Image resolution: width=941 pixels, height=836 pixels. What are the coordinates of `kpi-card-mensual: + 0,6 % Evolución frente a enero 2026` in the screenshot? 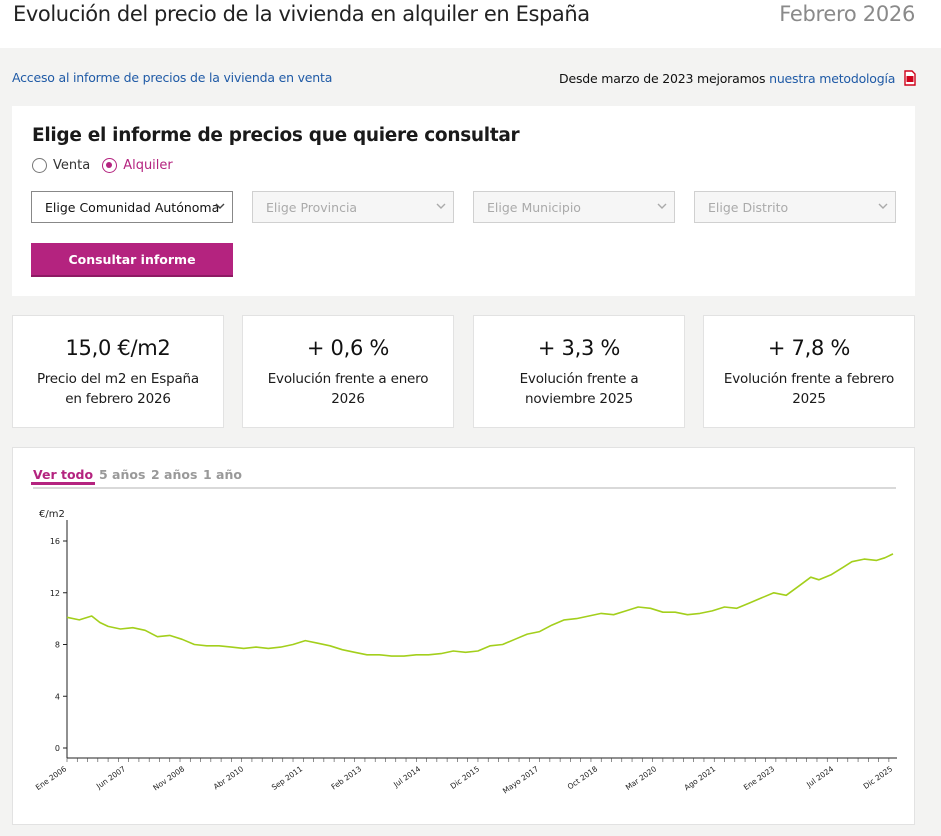 It's located at (348, 371).